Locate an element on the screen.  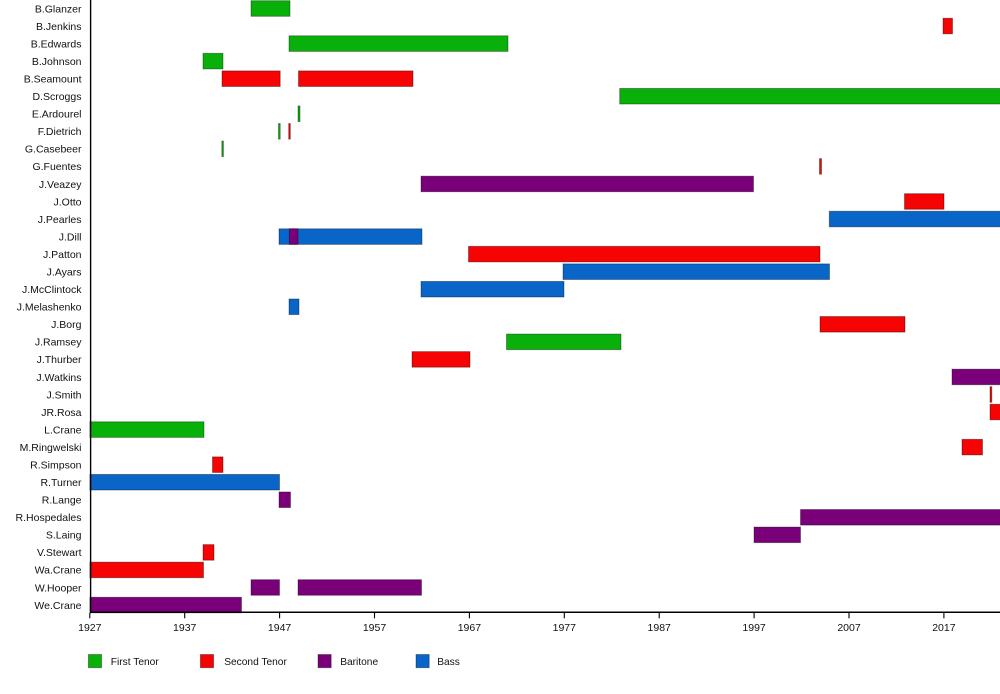
svg-text: R.Turner is located at coordinates (61, 483).